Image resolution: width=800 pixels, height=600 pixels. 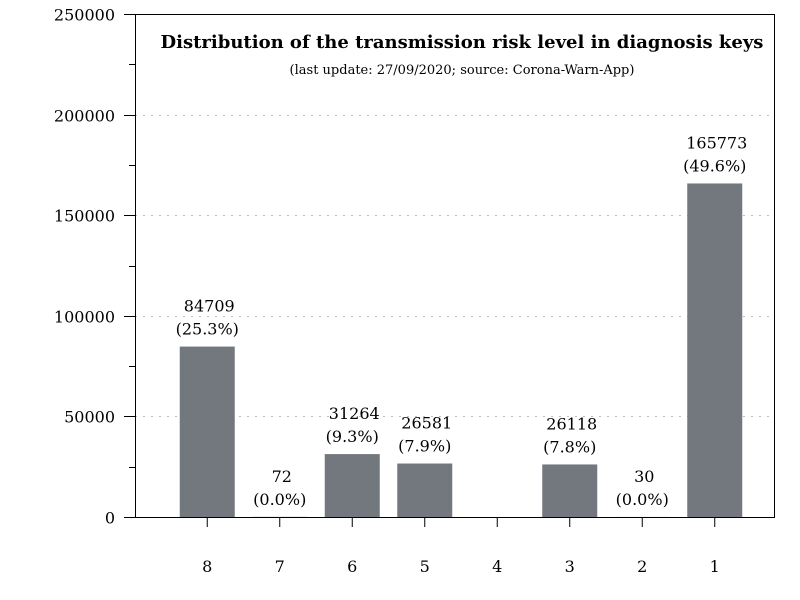 What do you see at coordinates (461, 546) in the screenshot?
I see `x-axis: 8 7 6 5 4 3 2 1` at bounding box center [461, 546].